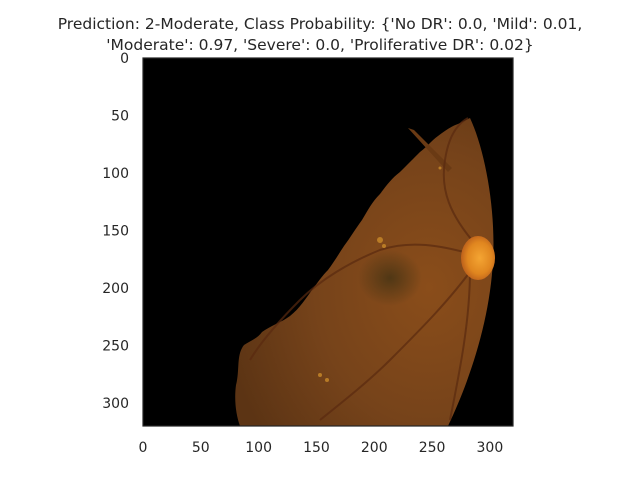  What do you see at coordinates (374, 448) in the screenshot?
I see `x-tick-label: 200` at bounding box center [374, 448].